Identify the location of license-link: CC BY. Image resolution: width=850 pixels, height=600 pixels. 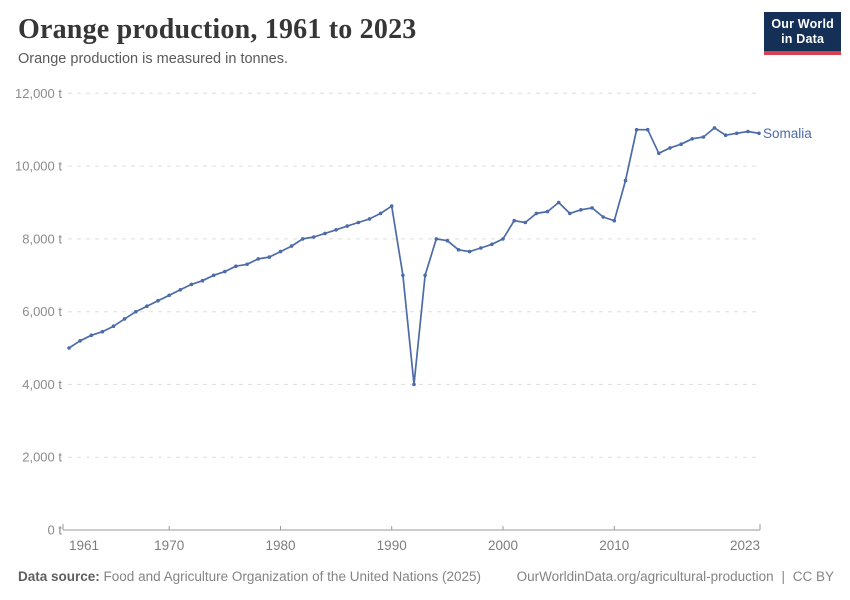
(813, 576).